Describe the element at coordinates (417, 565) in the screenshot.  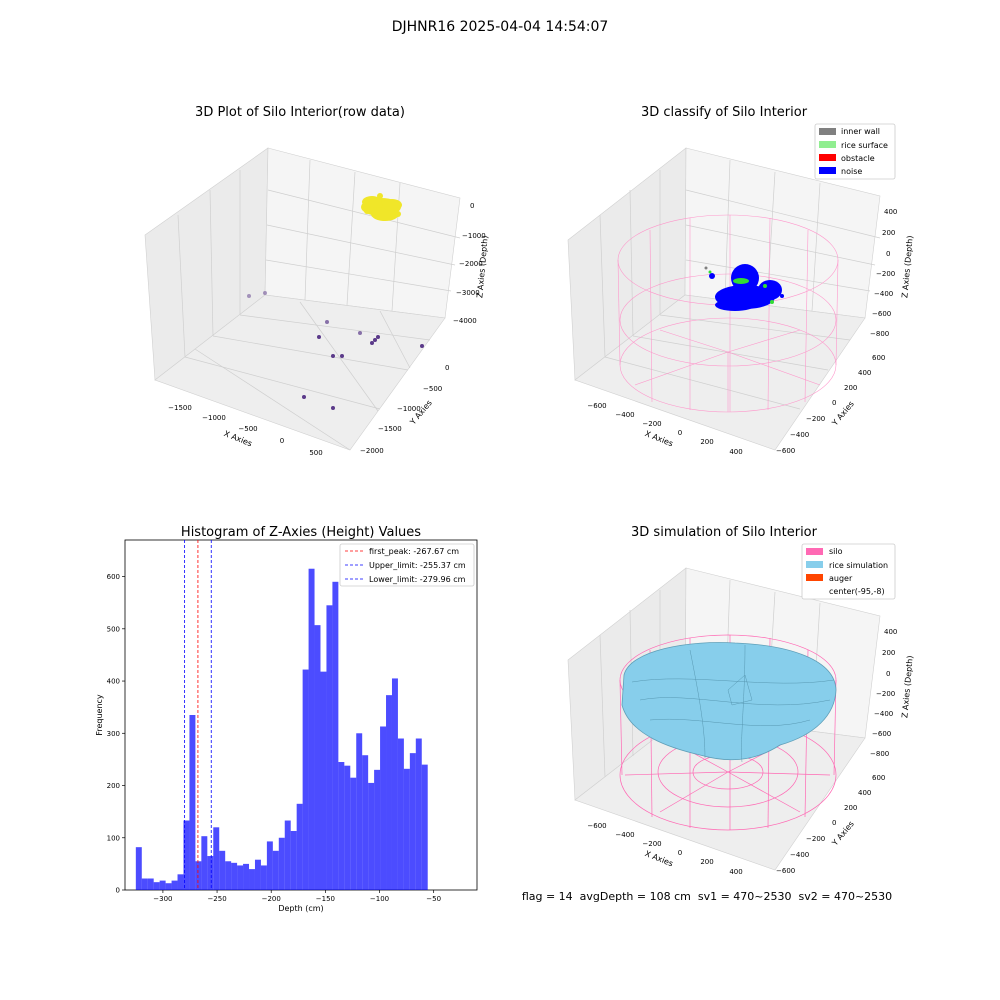
I see `legend-label-upper-limit: Upper_limit: -255.37 cm` at that location.